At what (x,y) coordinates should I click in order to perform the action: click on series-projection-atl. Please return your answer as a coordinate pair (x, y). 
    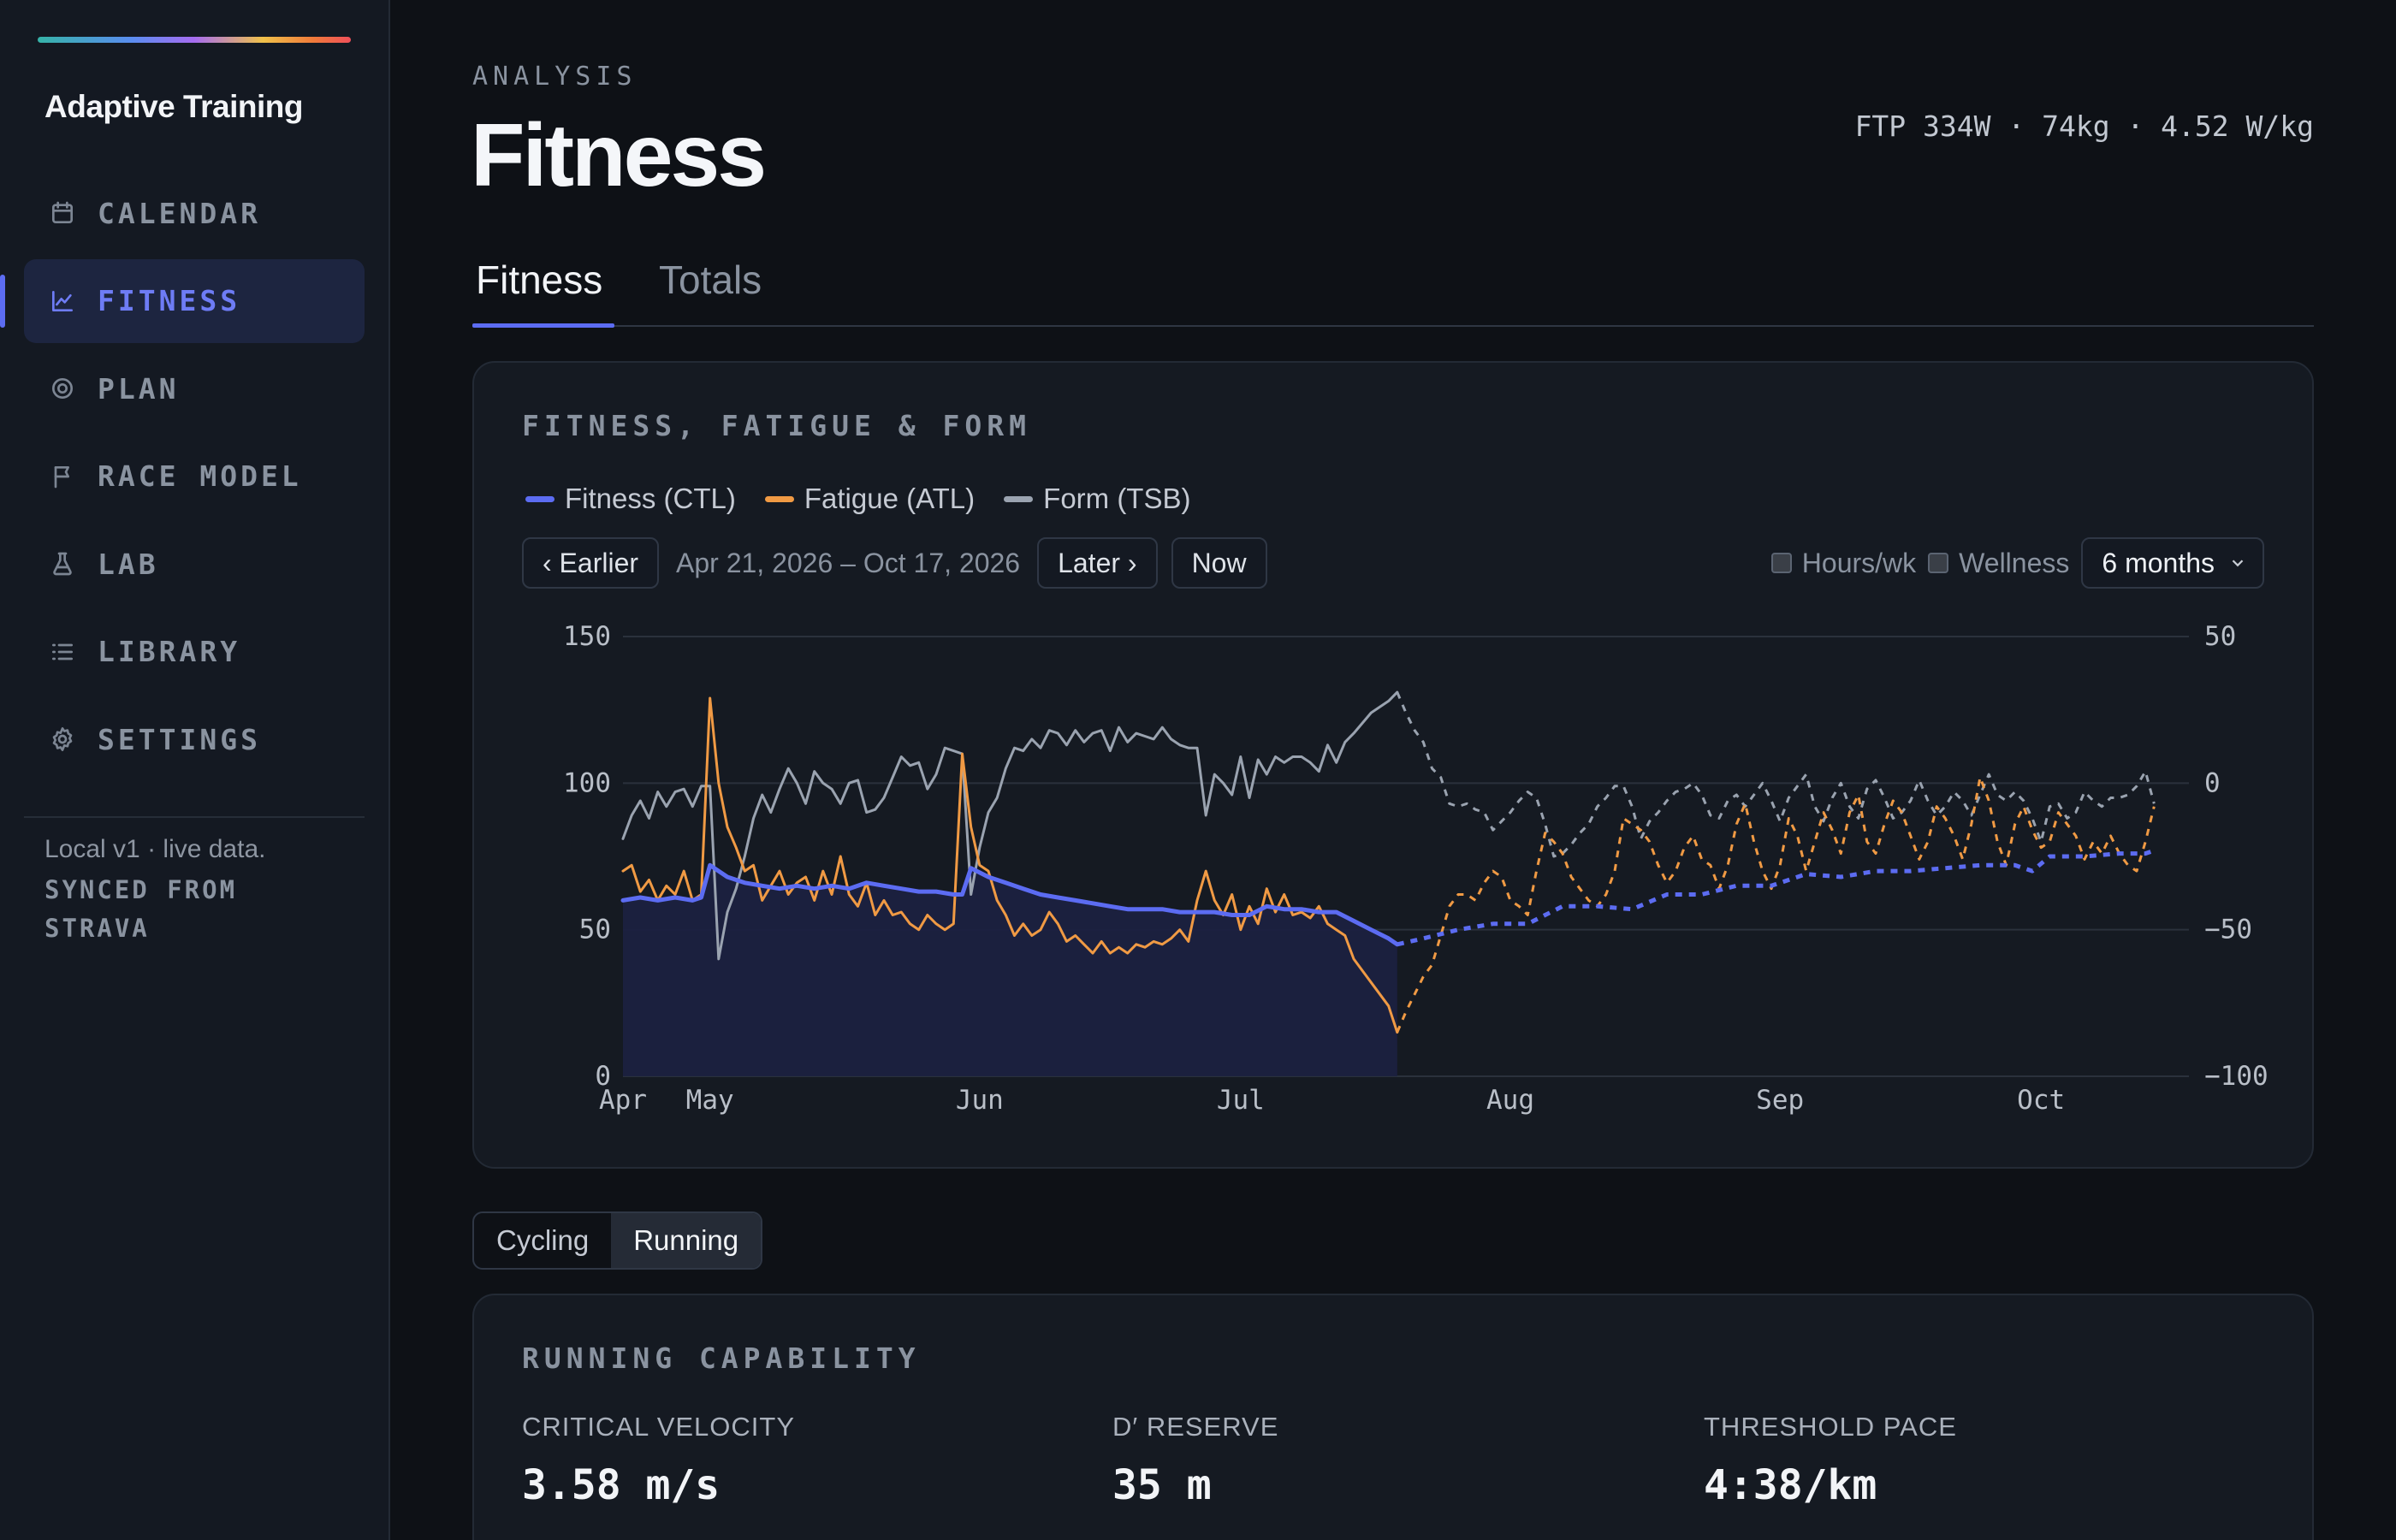
    Looking at the image, I should click on (1776, 905).